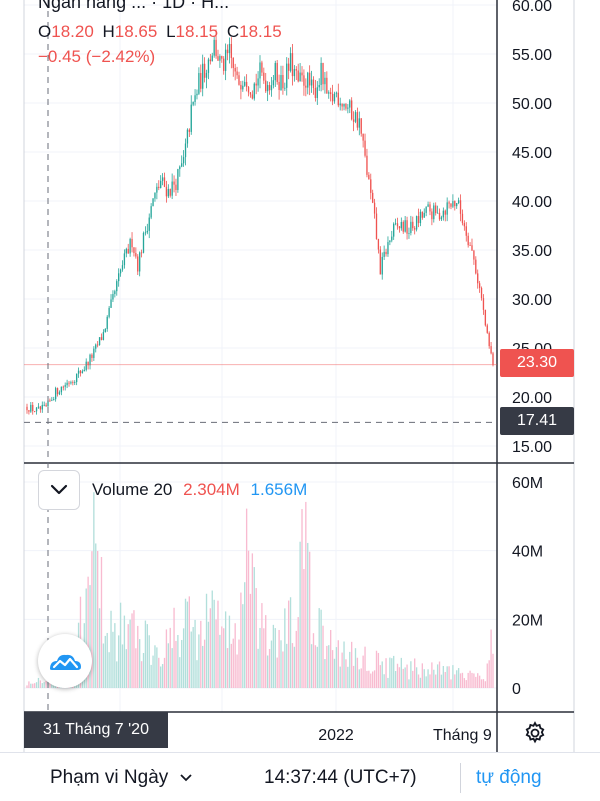 The height and width of the screenshot is (801, 600). I want to click on auto-scale-button: tự động, so click(509, 777).